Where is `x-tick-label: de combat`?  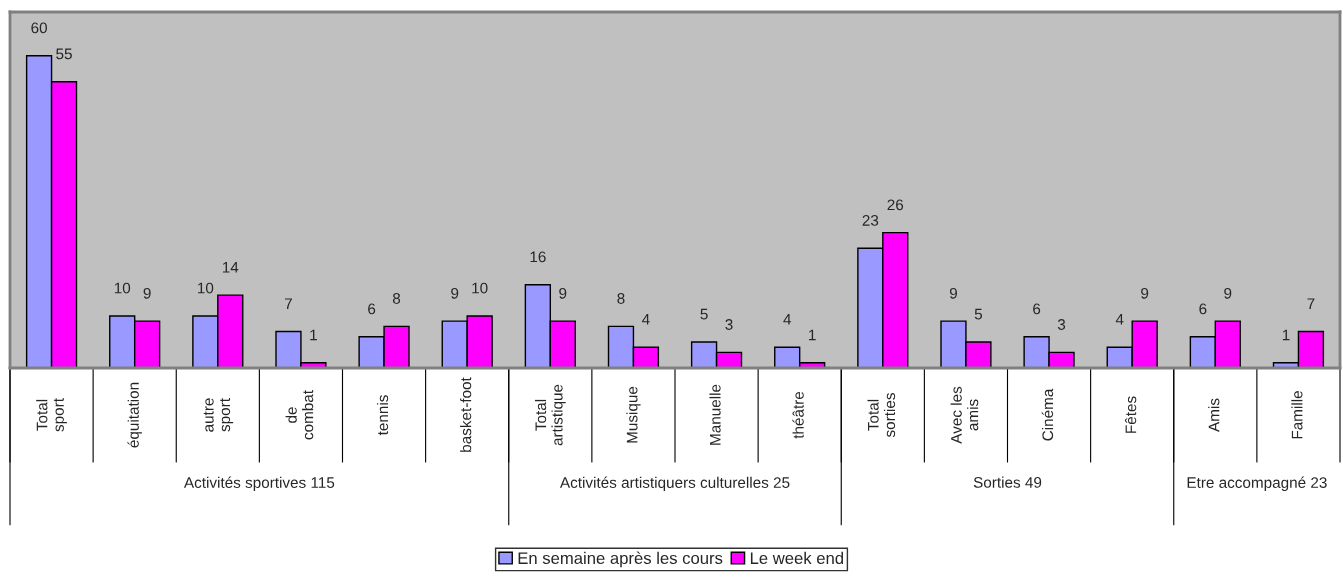 x-tick-label: de combat is located at coordinates (299, 415).